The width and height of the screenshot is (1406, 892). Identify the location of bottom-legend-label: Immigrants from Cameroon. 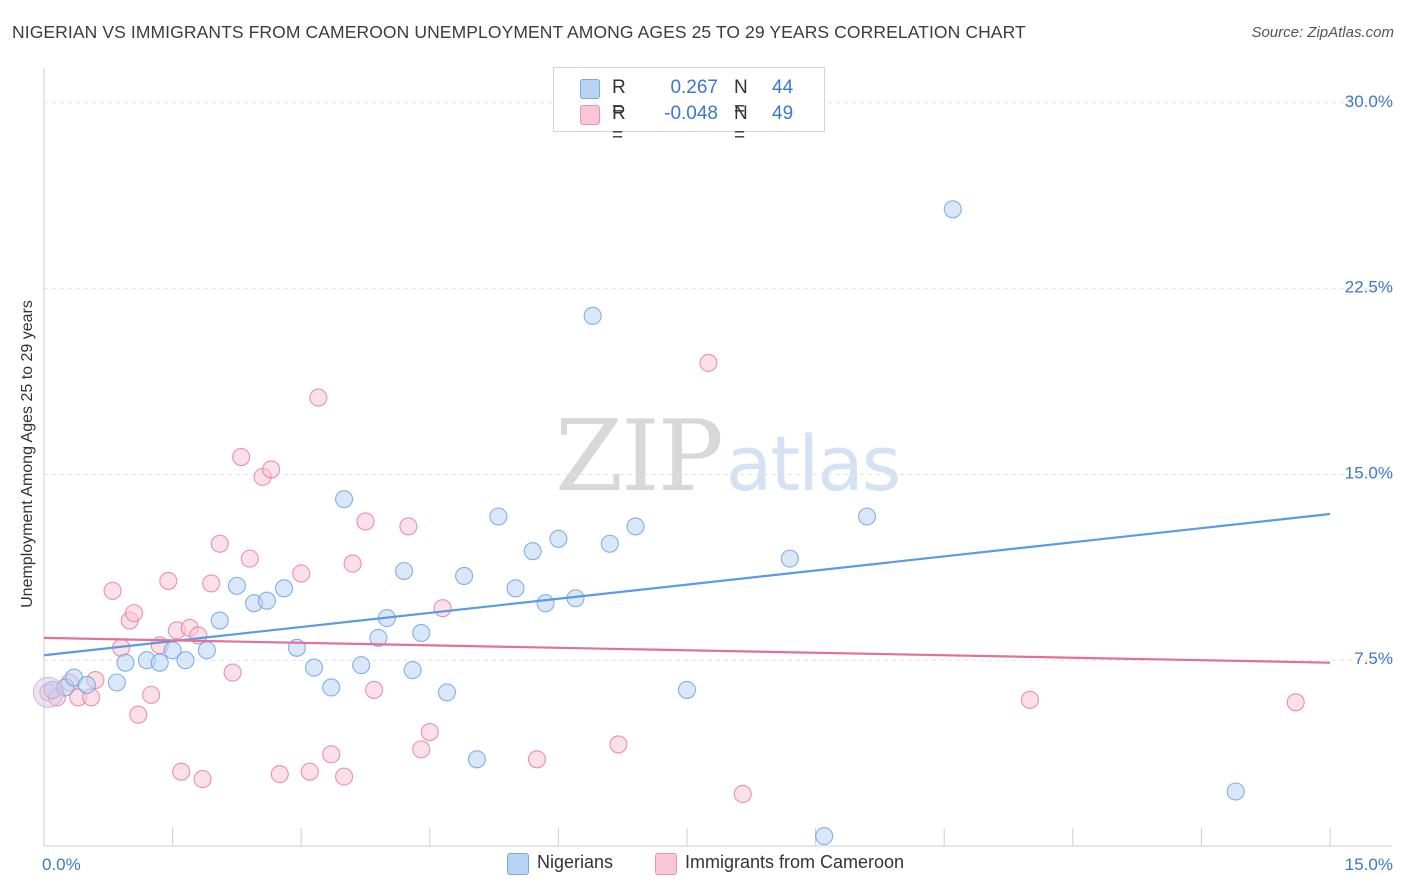
(795, 862).